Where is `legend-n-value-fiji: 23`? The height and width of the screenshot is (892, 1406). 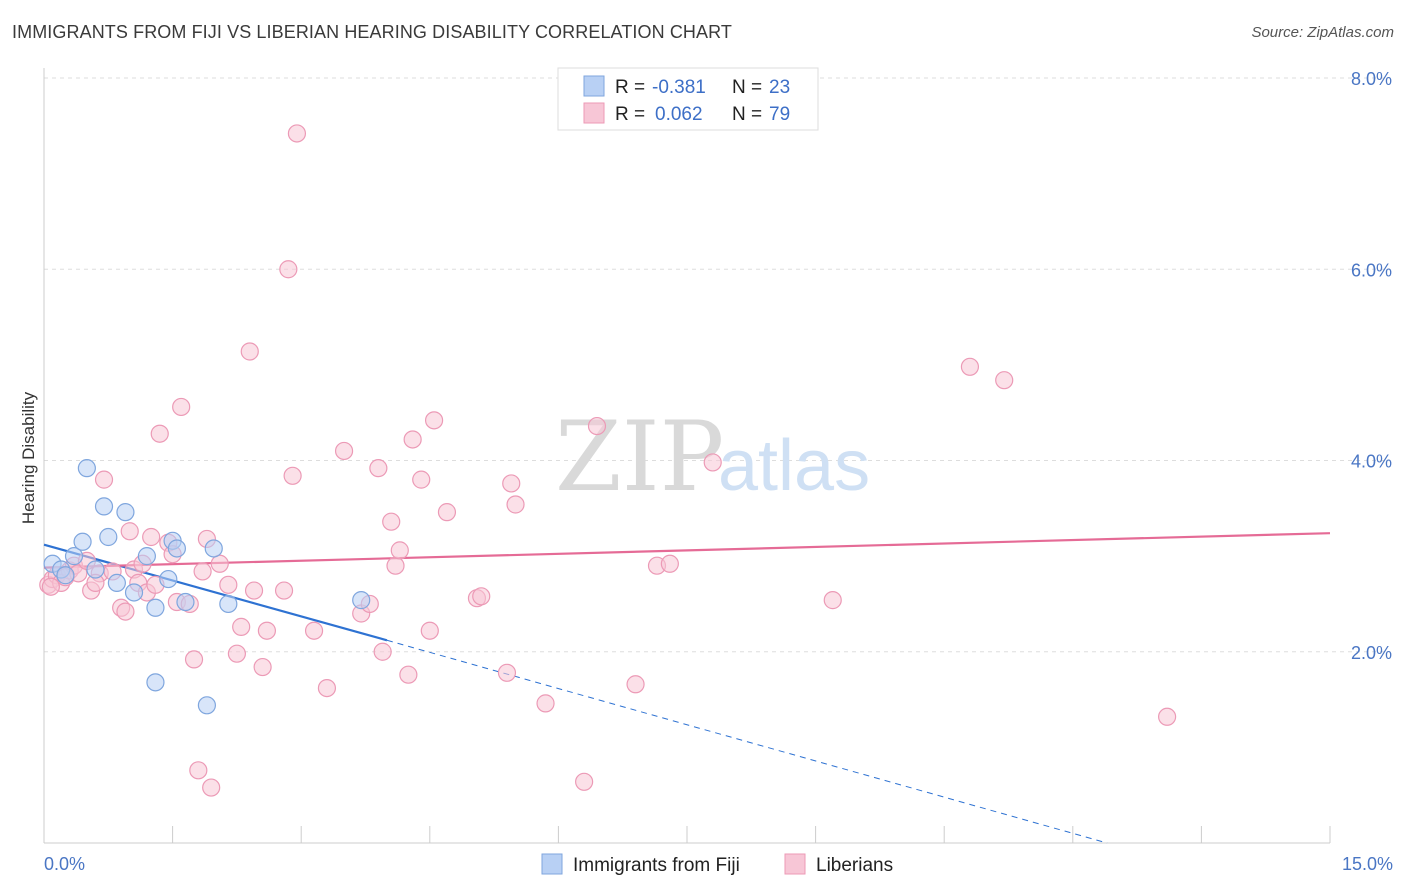
legend-n-value-fiji: 23 is located at coordinates (779, 87).